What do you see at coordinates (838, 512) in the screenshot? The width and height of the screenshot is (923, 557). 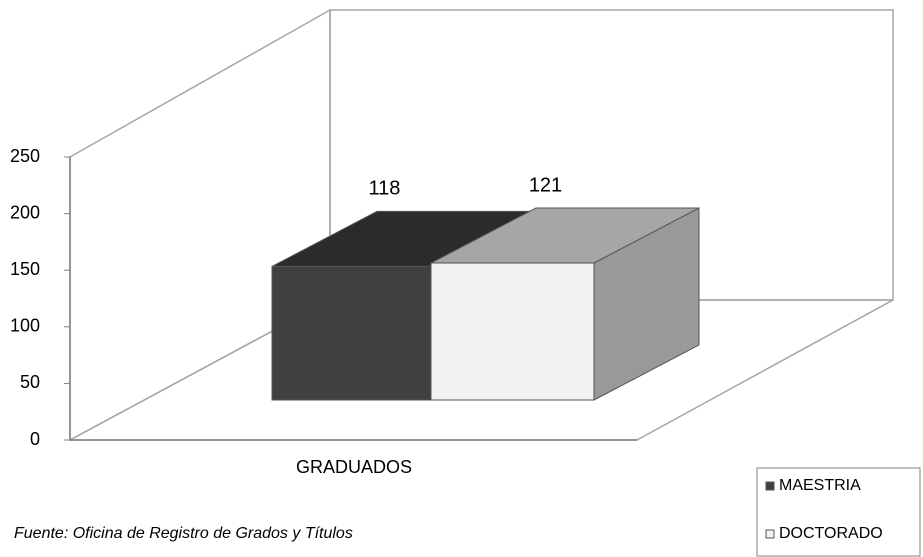 I see `legend` at bounding box center [838, 512].